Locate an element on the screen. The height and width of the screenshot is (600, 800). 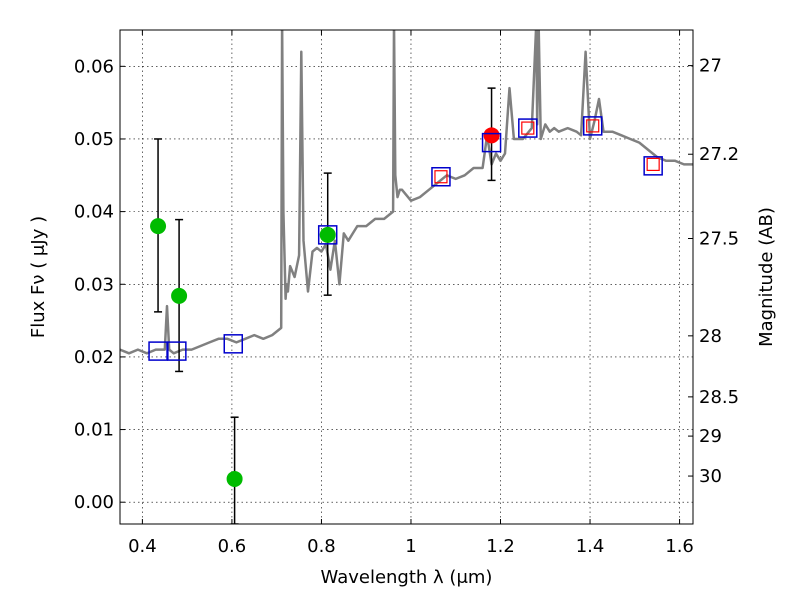
y2-tick-label: 27.5 is located at coordinates (719, 238).